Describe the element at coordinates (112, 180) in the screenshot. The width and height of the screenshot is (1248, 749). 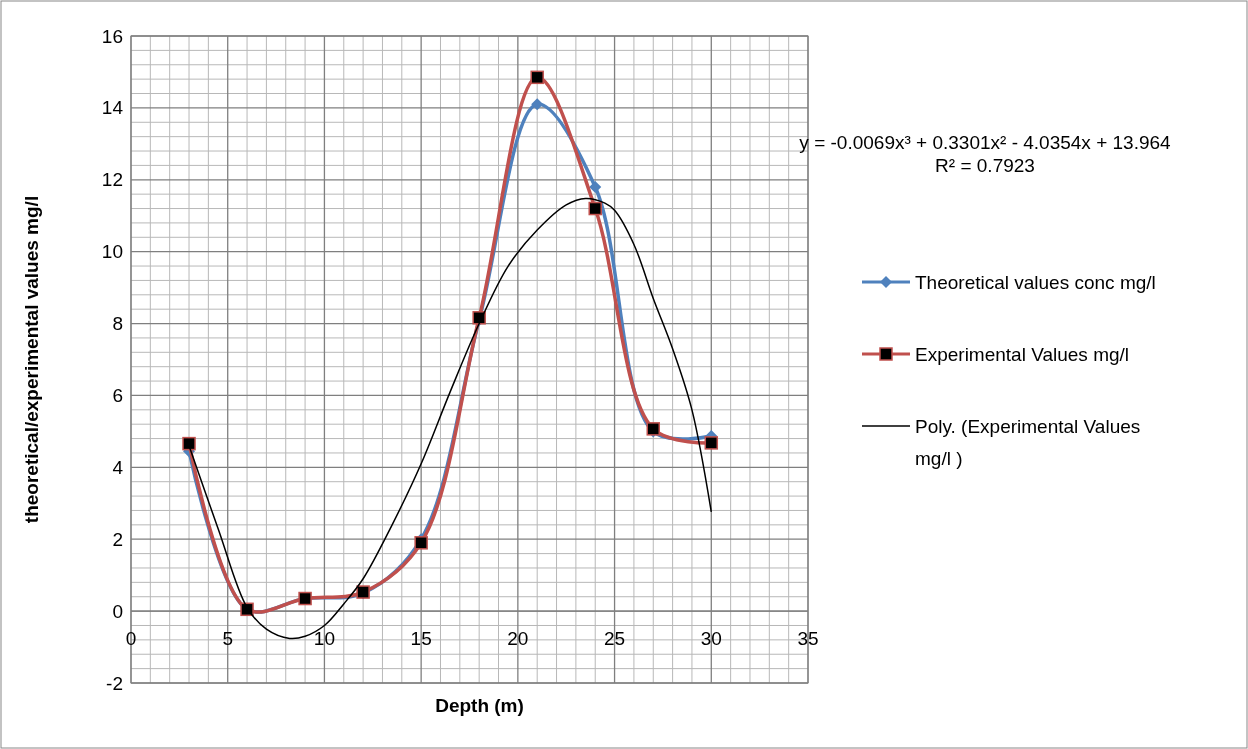
I see `y-tick-label: 12` at that location.